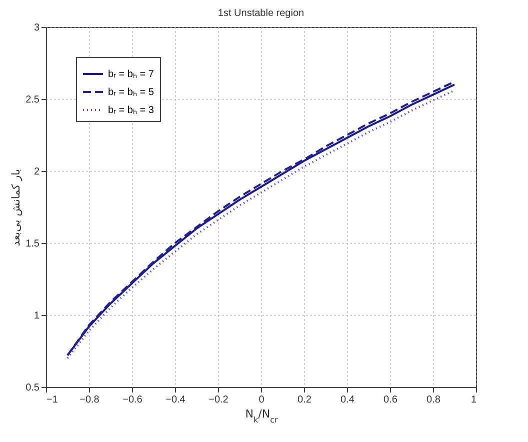 This screenshot has width=528, height=442. What do you see at coordinates (90, 400) in the screenshot?
I see `x-tick-label: −0.8` at bounding box center [90, 400].